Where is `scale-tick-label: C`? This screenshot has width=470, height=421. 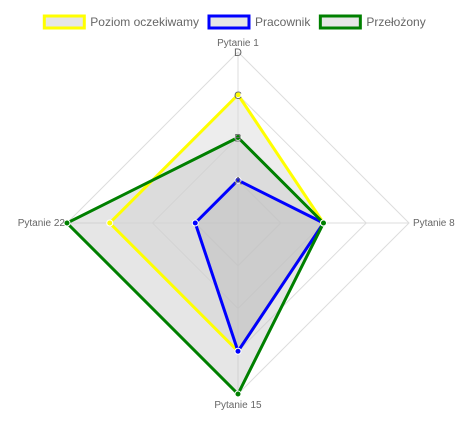
scale-tick-label: C is located at coordinates (238, 96).